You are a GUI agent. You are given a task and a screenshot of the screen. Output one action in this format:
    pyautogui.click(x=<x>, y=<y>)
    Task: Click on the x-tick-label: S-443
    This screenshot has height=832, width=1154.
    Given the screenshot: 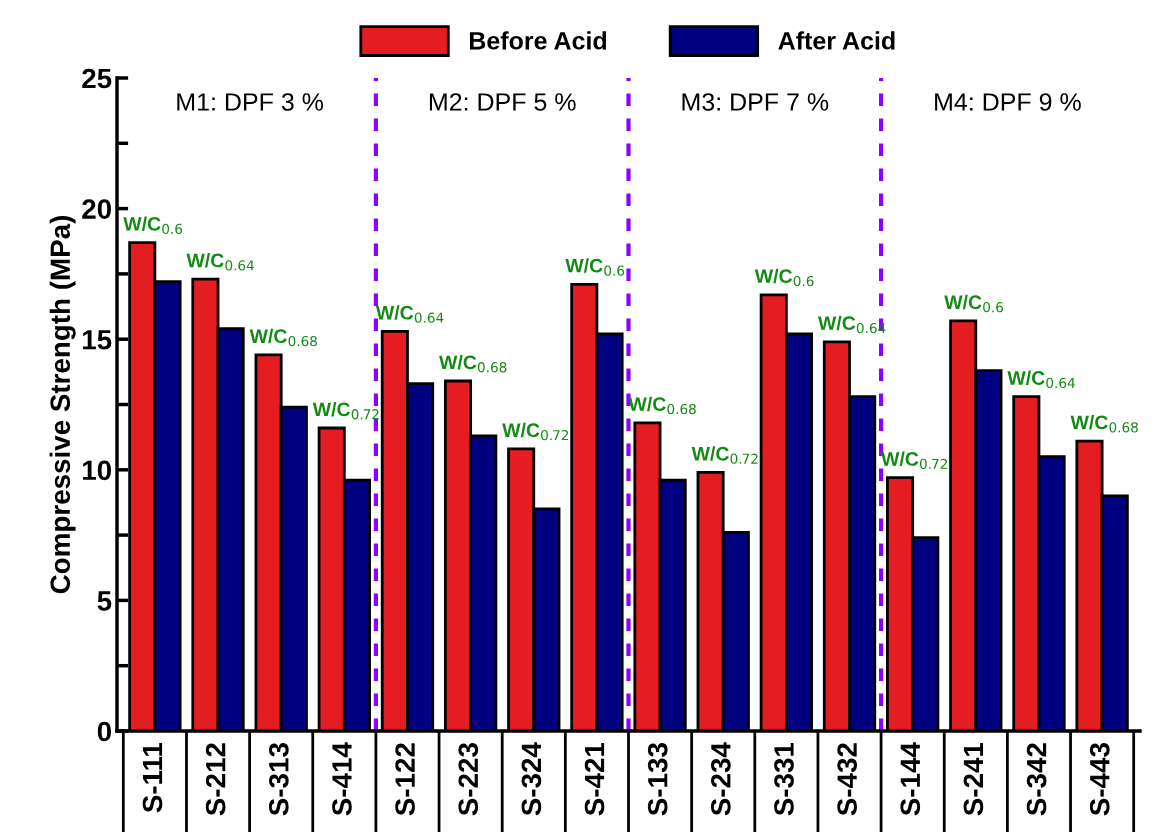 What is the action you would take?
    pyautogui.click(x=1099, y=779)
    